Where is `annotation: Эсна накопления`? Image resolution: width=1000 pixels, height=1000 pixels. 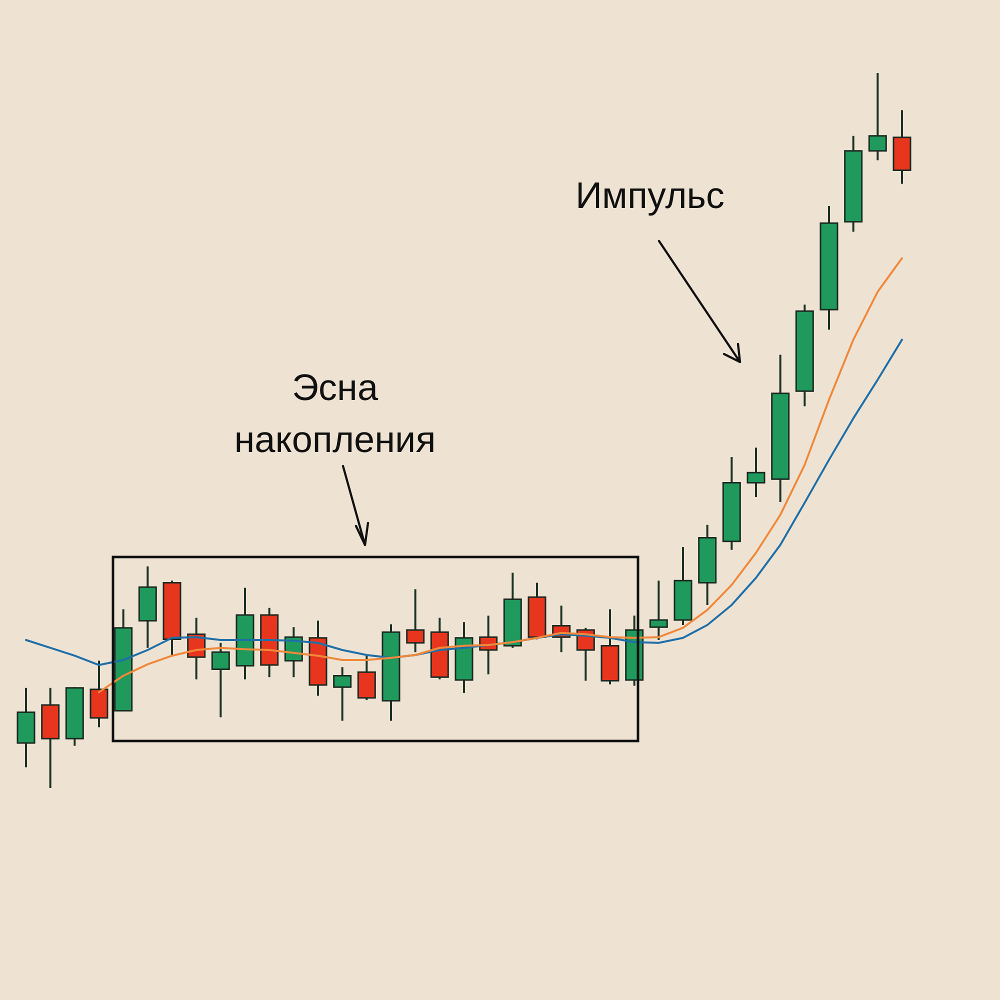 annotation: Эсна накопления is located at coordinates (335, 414).